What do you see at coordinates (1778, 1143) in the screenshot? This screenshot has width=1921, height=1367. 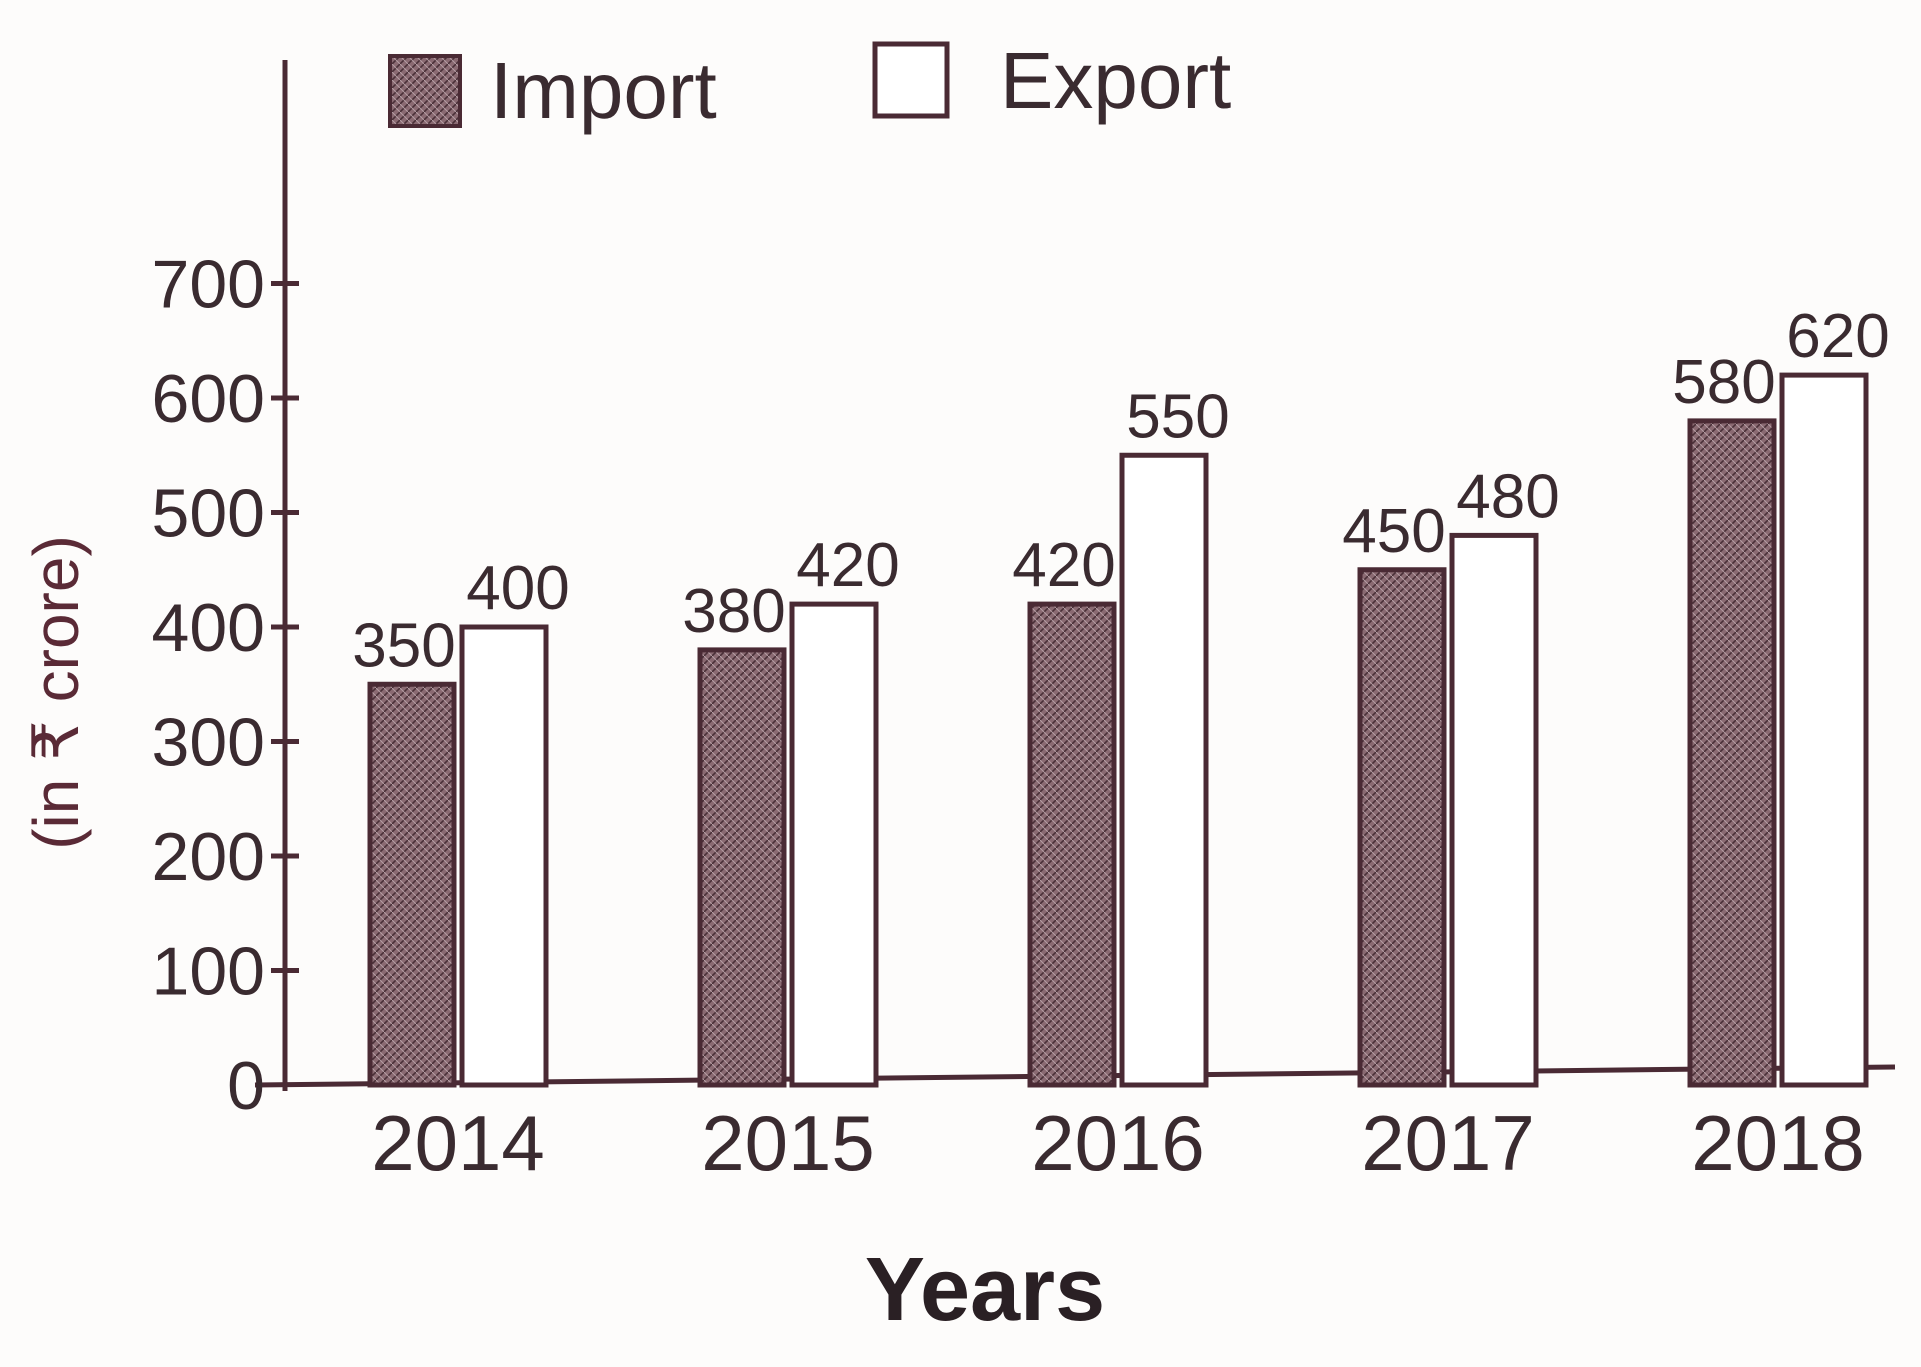 I see `x-tick-label-2018: 2018` at bounding box center [1778, 1143].